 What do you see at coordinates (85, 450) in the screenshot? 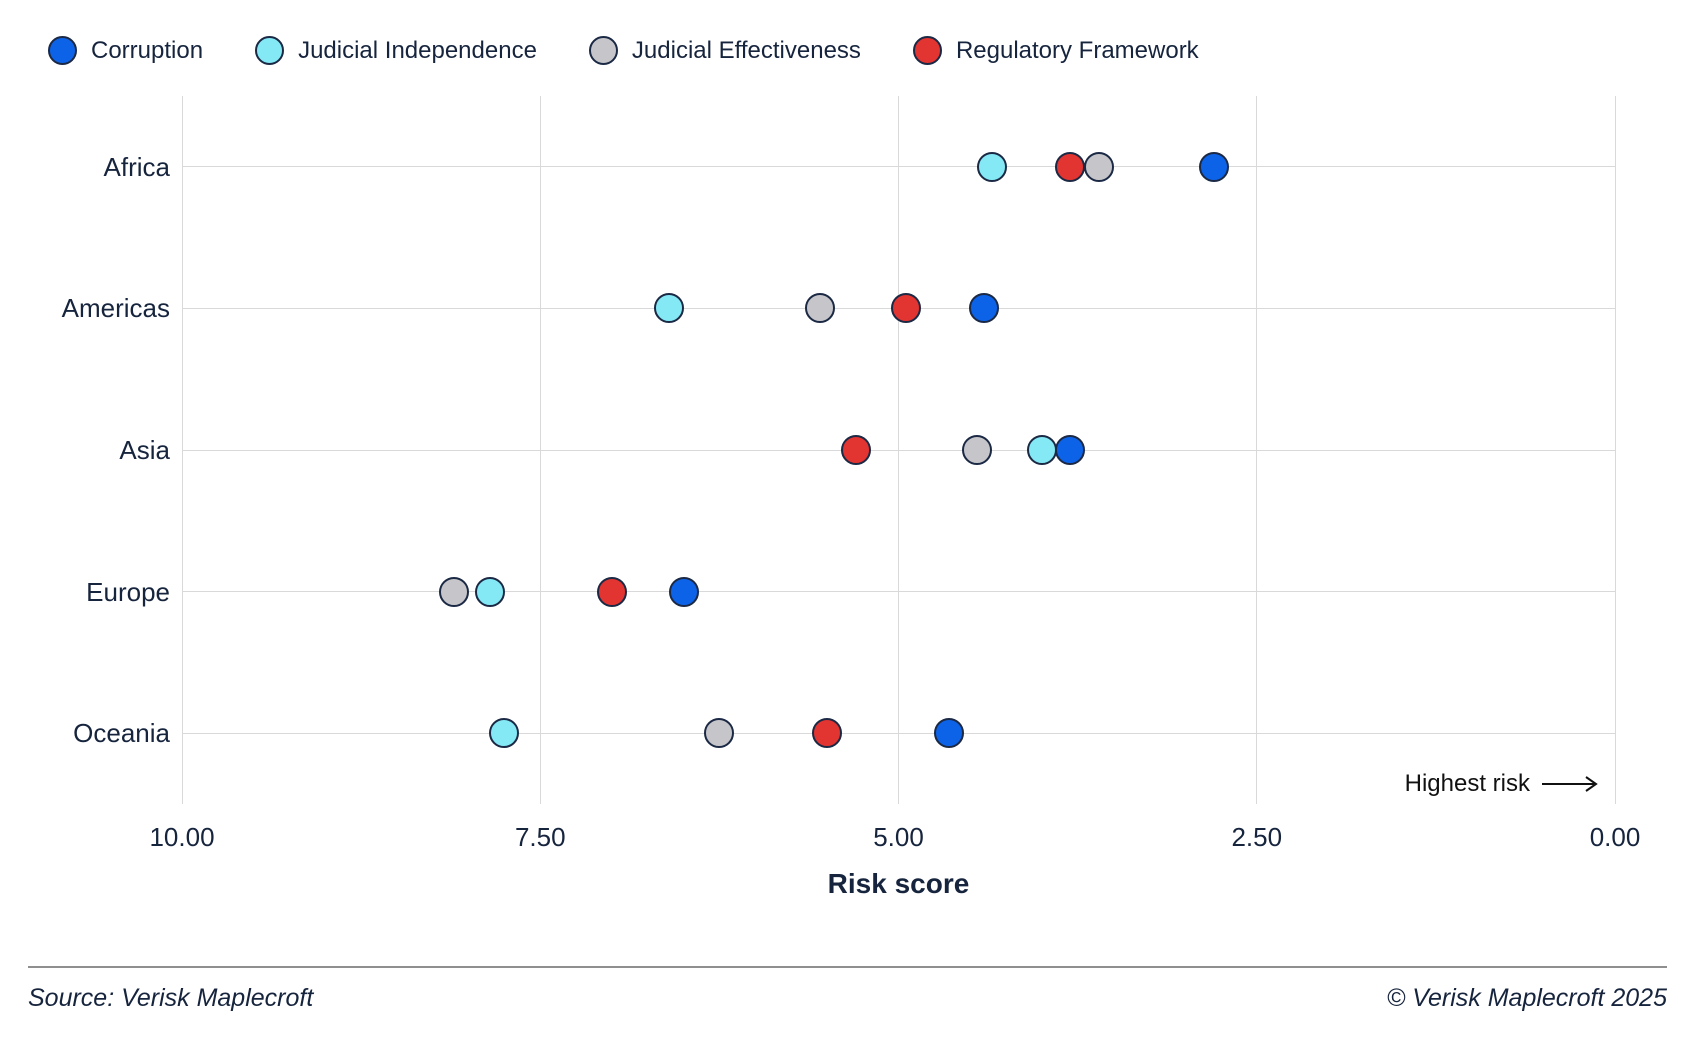
I see `y-axis-category-labels: Africa Americas Asia Europe Oceania` at bounding box center [85, 450].